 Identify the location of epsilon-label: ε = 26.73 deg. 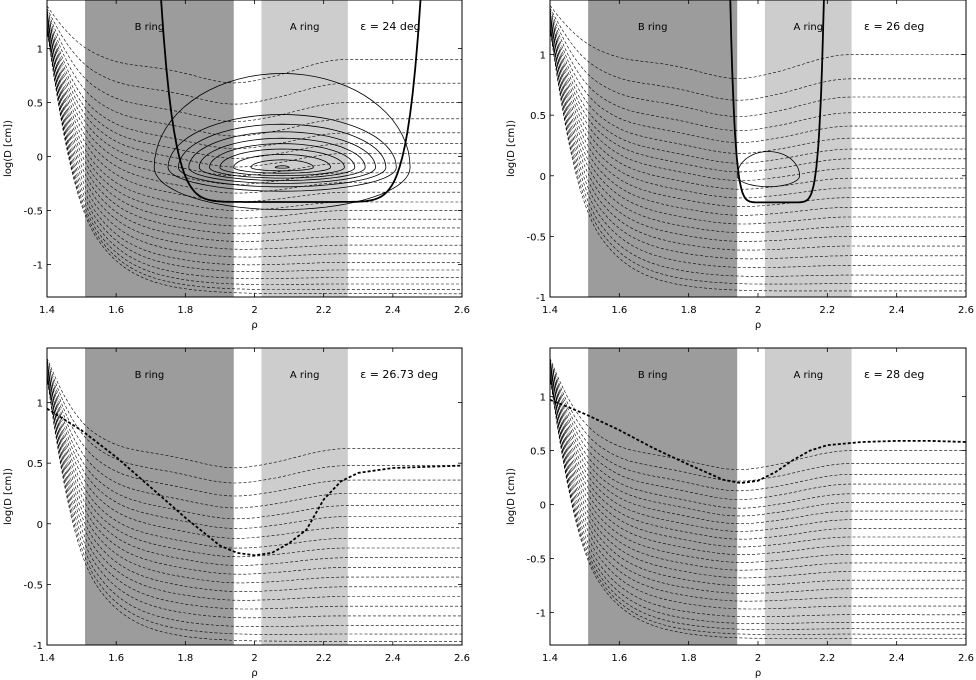
(399, 374).